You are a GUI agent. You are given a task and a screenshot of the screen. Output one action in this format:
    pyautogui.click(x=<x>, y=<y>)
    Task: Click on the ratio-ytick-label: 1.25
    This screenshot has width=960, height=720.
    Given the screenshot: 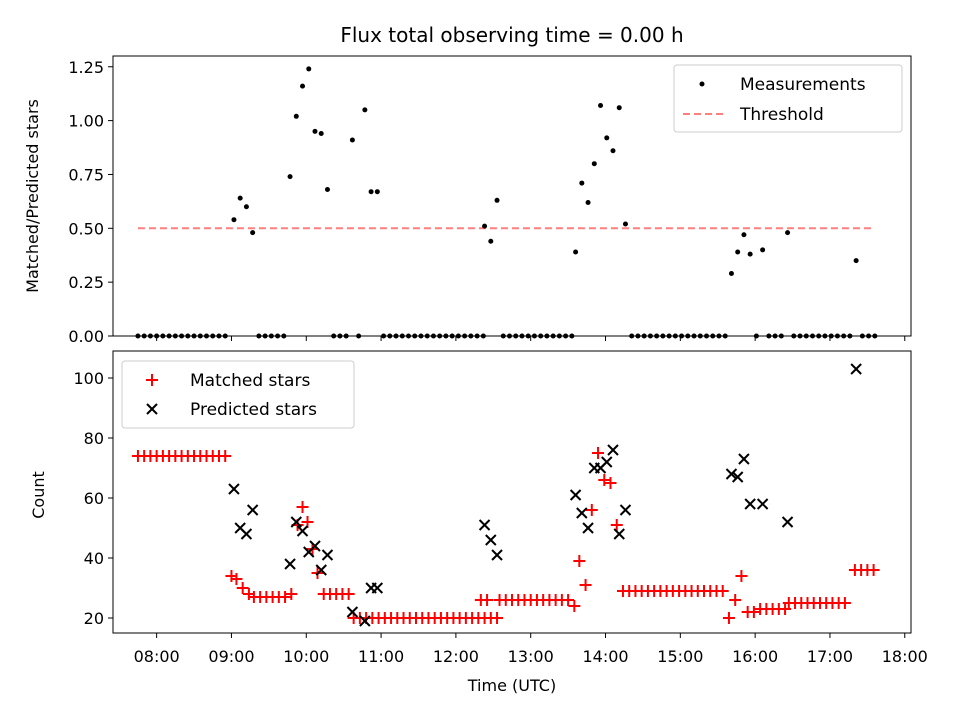 What is the action you would take?
    pyautogui.click(x=86, y=67)
    